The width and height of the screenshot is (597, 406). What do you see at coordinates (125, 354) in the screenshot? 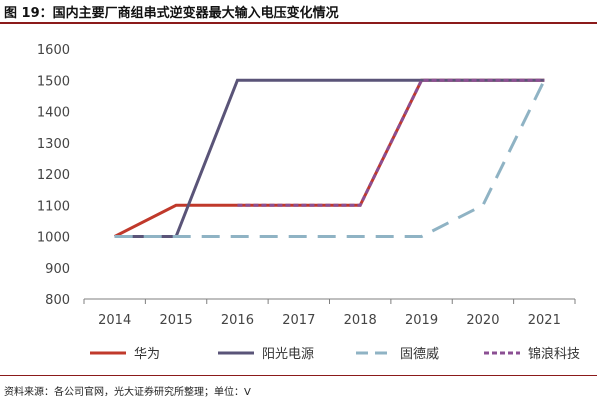
I see `legend-item-0: 华为` at bounding box center [125, 354].